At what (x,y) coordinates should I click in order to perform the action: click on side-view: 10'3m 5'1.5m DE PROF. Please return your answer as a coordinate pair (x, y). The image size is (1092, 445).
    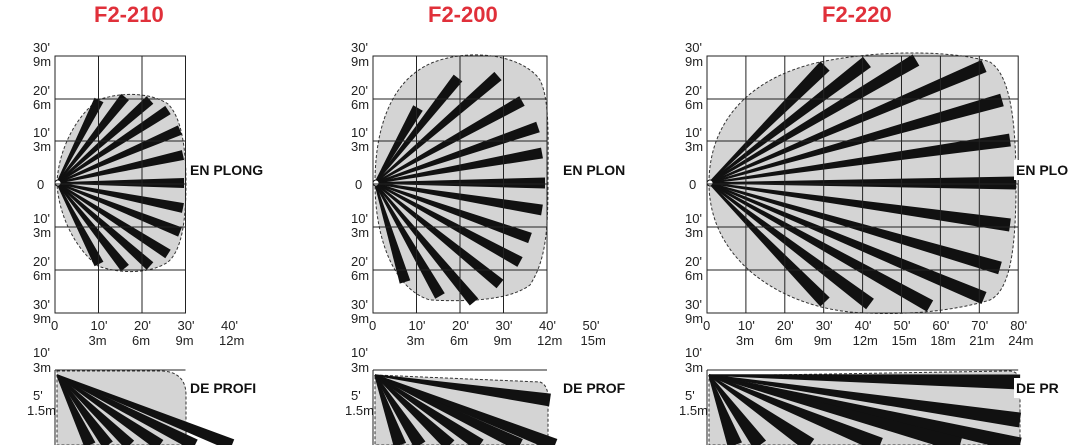
    Looking at the image, I should click on (508, 395).